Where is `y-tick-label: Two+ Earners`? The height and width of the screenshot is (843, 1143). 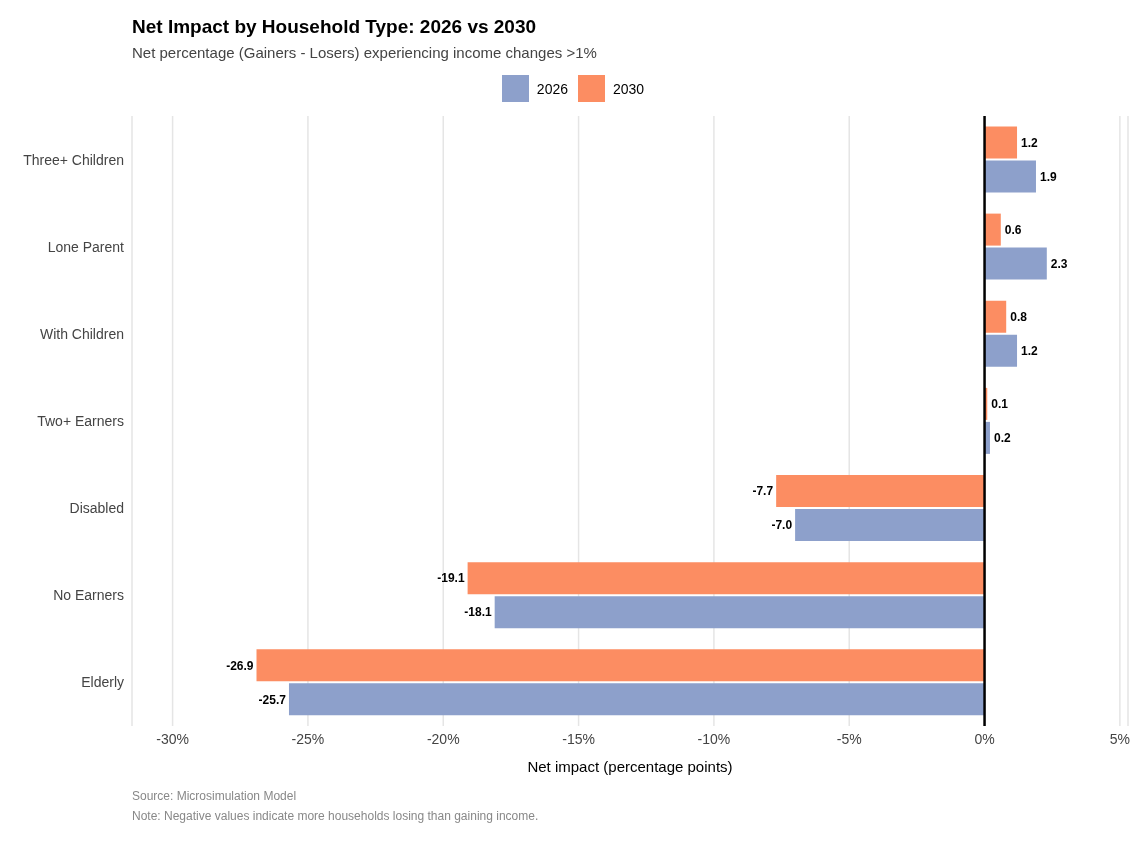 y-tick-label: Two+ Earners is located at coordinates (80, 420).